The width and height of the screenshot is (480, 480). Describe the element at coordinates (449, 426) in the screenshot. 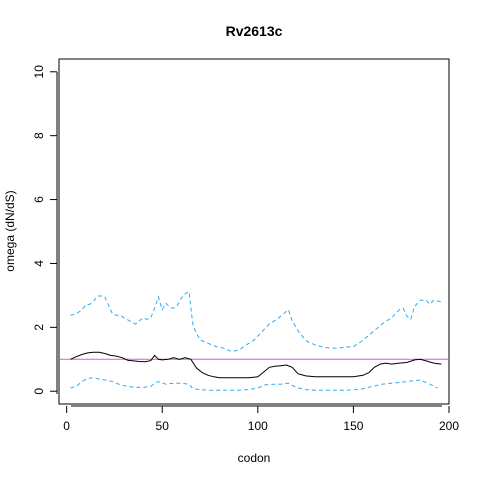

I see `x-tick-label: 200` at that location.